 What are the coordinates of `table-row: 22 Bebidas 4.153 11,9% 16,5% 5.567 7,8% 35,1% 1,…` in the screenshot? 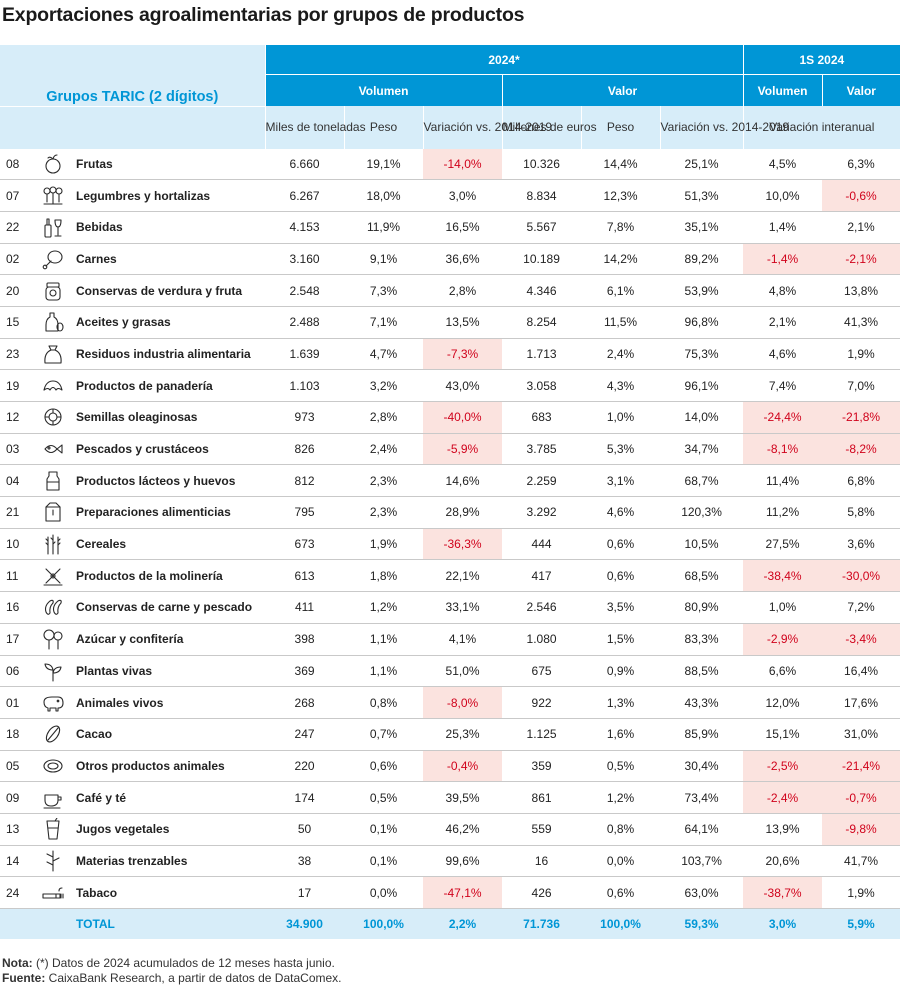 It's located at (450, 227).